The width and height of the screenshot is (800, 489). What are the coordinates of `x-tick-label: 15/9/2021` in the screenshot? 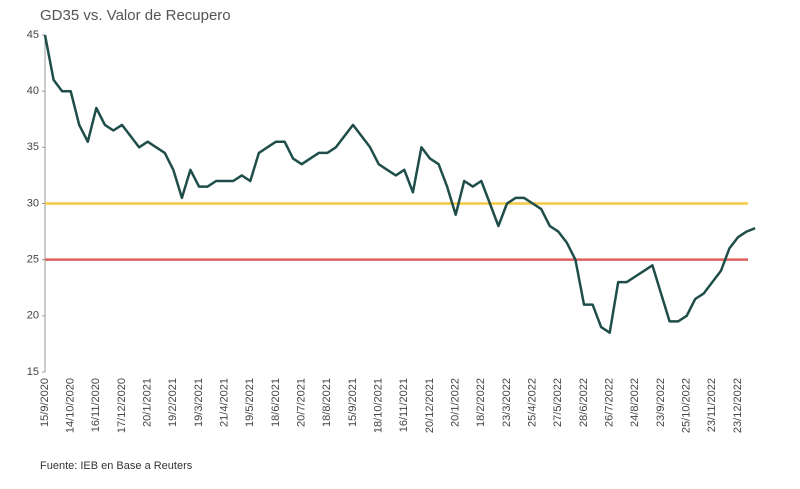 It's located at (353, 402).